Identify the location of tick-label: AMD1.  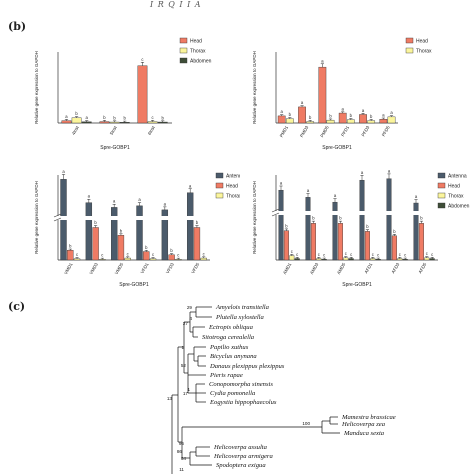
(287, 269).